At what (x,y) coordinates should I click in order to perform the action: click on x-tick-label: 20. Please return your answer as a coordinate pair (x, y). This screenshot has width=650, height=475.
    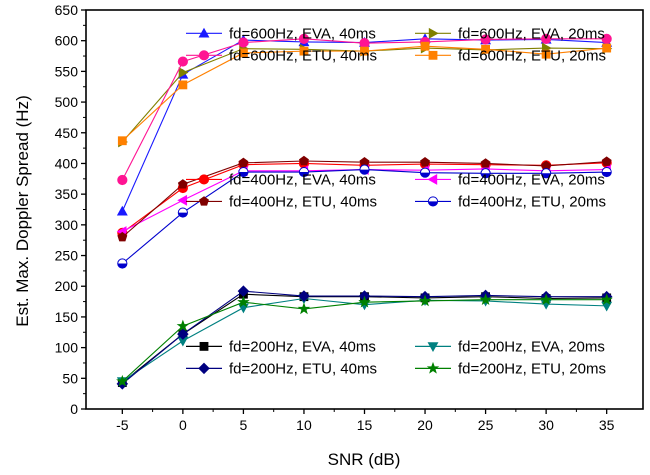
    Looking at the image, I should click on (425, 425).